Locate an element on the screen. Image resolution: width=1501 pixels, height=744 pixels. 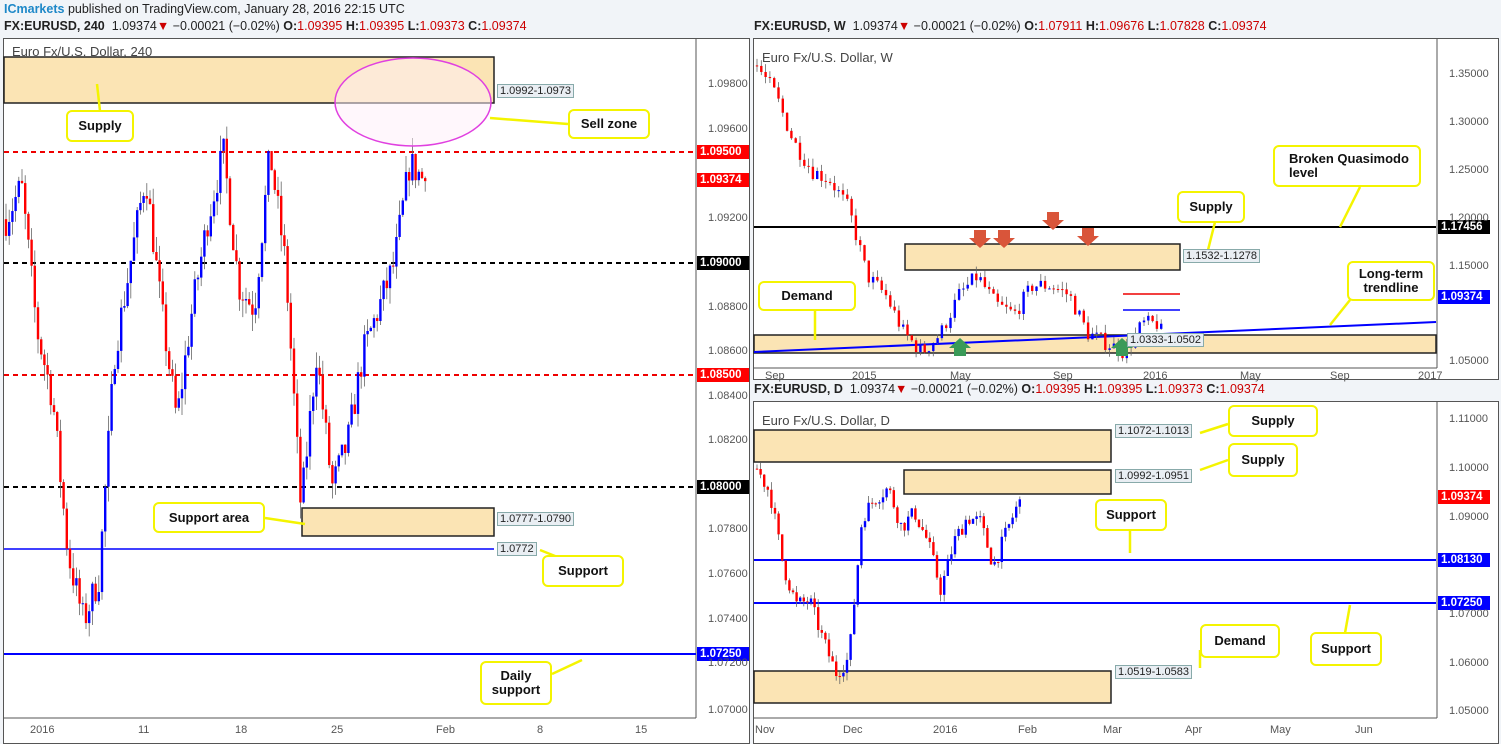
y-tick: 1.05000 is located at coordinates (1469, 711).